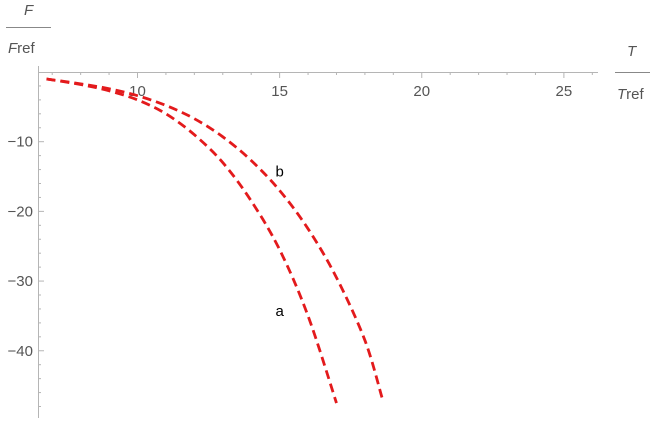  What do you see at coordinates (20, 142) in the screenshot?
I see `y-tick-label: −10` at bounding box center [20, 142].